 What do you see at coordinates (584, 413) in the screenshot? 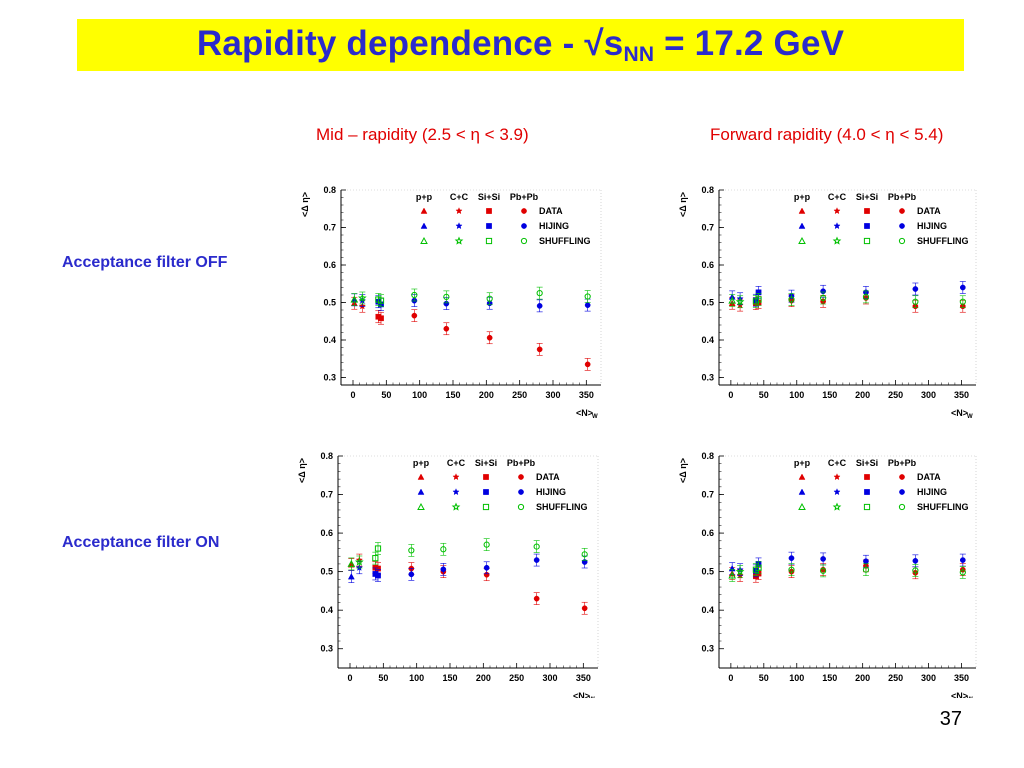
I see `x-axis-label: <N>` at bounding box center [584, 413].